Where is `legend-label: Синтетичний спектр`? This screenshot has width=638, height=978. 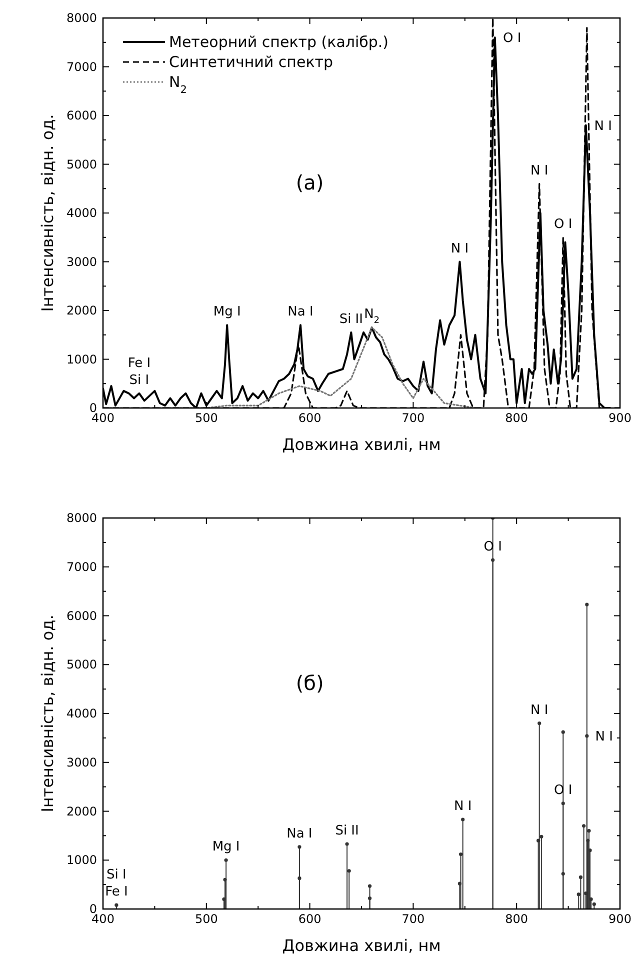 legend-label: Синтетичний спектр is located at coordinates (251, 62).